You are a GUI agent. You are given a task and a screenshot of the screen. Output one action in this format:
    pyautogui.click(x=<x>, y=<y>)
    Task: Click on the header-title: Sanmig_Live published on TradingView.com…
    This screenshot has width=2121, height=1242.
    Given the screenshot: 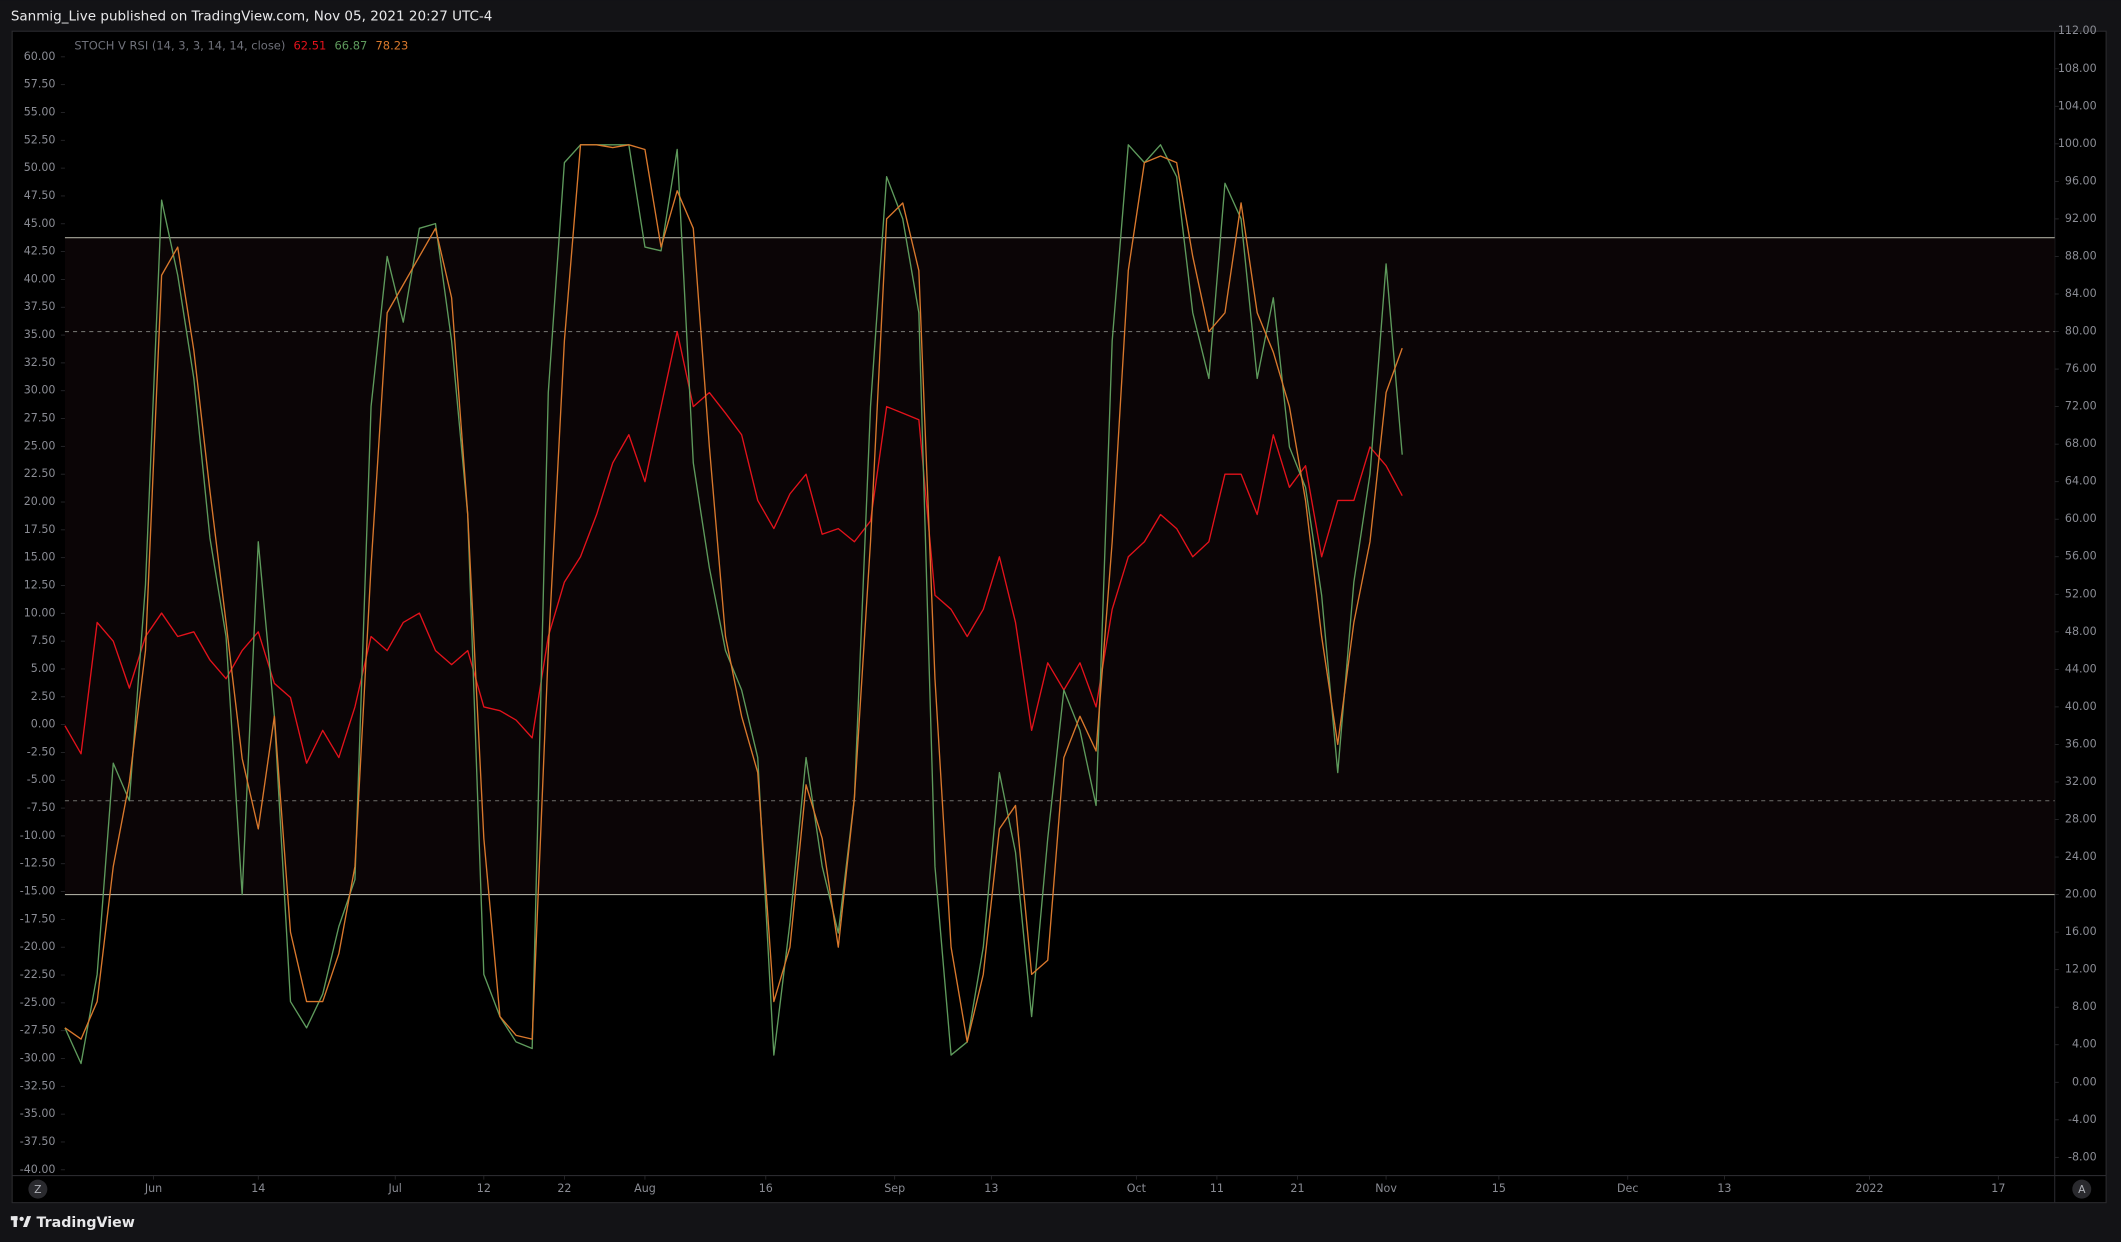 What is the action you would take?
    pyautogui.click(x=252, y=16)
    